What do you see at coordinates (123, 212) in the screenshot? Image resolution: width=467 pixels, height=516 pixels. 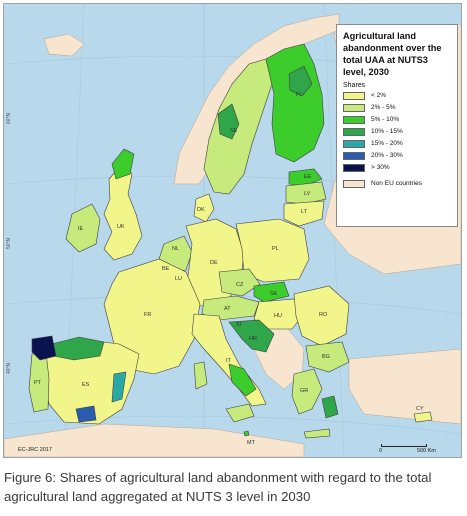 I see `uk-region` at bounding box center [123, 212].